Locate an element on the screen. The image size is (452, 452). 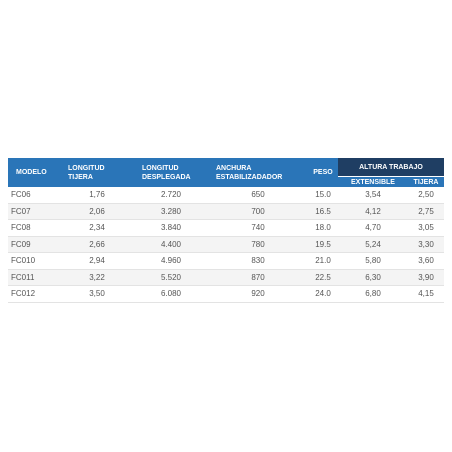
cell-peso: 18.0 is located at coordinates (323, 228).